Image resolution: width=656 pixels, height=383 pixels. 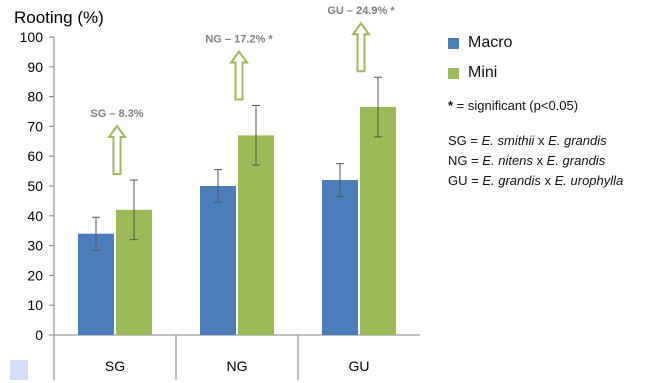 I want to click on y-tick-label: 60, so click(x=35, y=156).